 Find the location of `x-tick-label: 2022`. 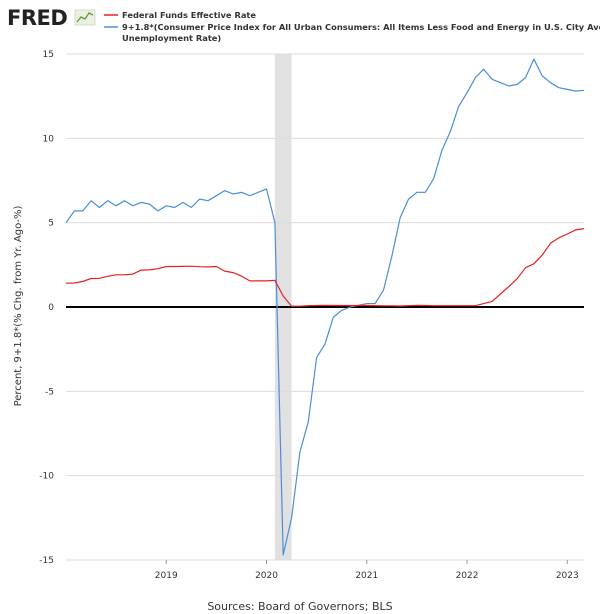

x-tick-label: 2022 is located at coordinates (467, 576).